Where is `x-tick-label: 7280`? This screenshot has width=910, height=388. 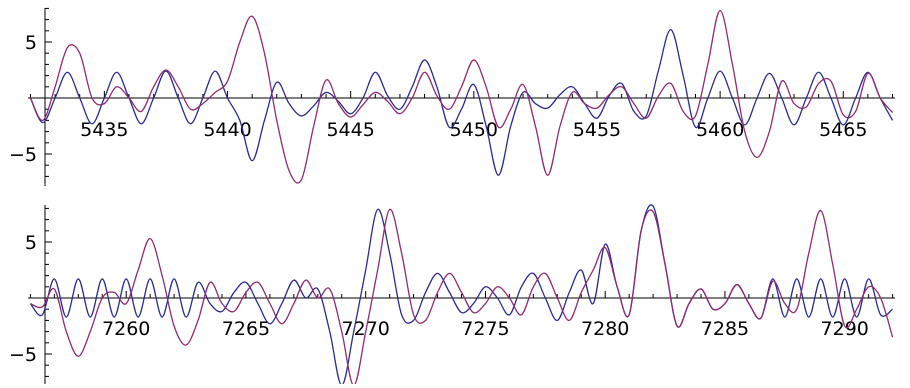 x-tick-label: 7280 is located at coordinates (605, 329).